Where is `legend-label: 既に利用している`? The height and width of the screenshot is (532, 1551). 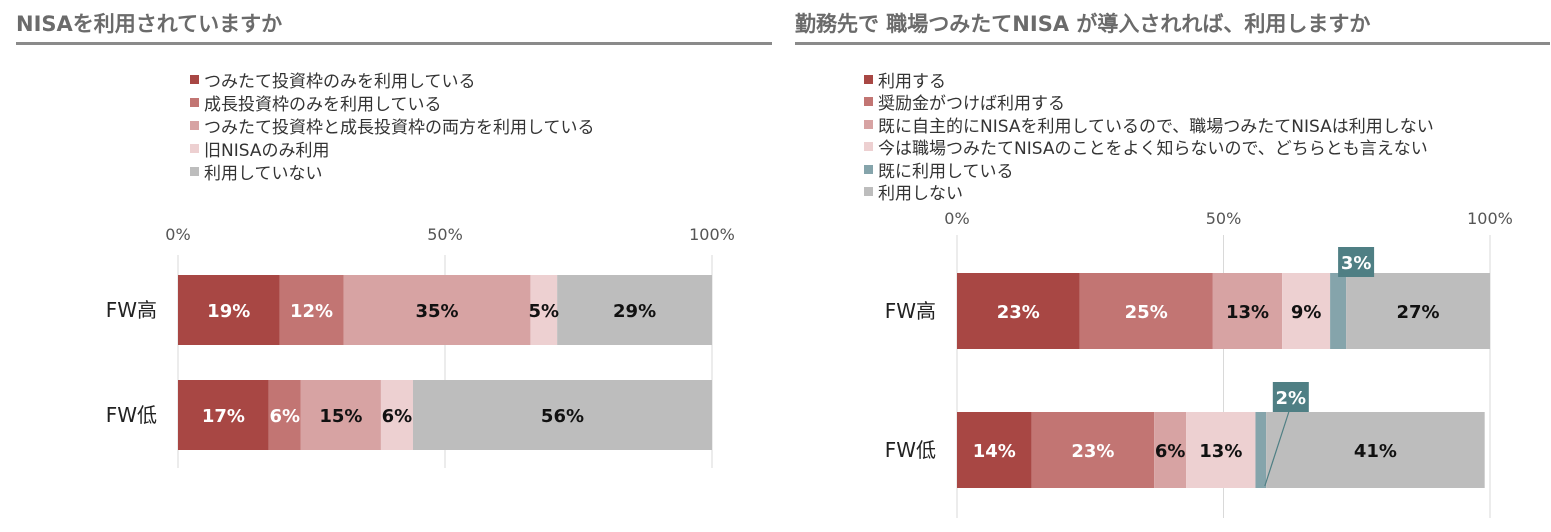
legend-label: 既に利用している is located at coordinates (946, 171).